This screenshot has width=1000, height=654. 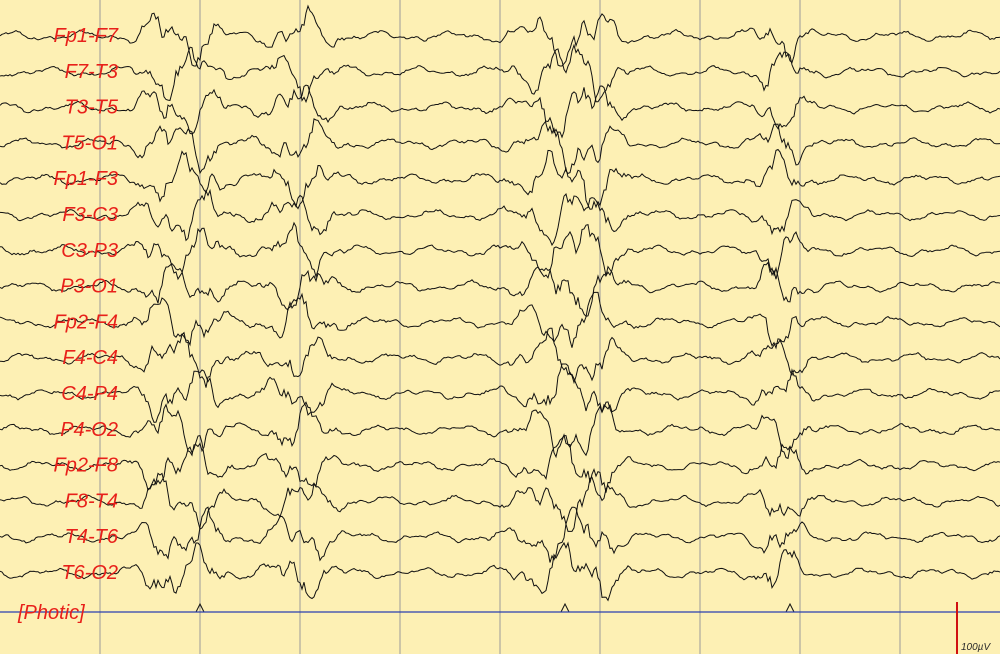 What do you see at coordinates (89, 143) in the screenshot?
I see `channel-label: T5-O1` at bounding box center [89, 143].